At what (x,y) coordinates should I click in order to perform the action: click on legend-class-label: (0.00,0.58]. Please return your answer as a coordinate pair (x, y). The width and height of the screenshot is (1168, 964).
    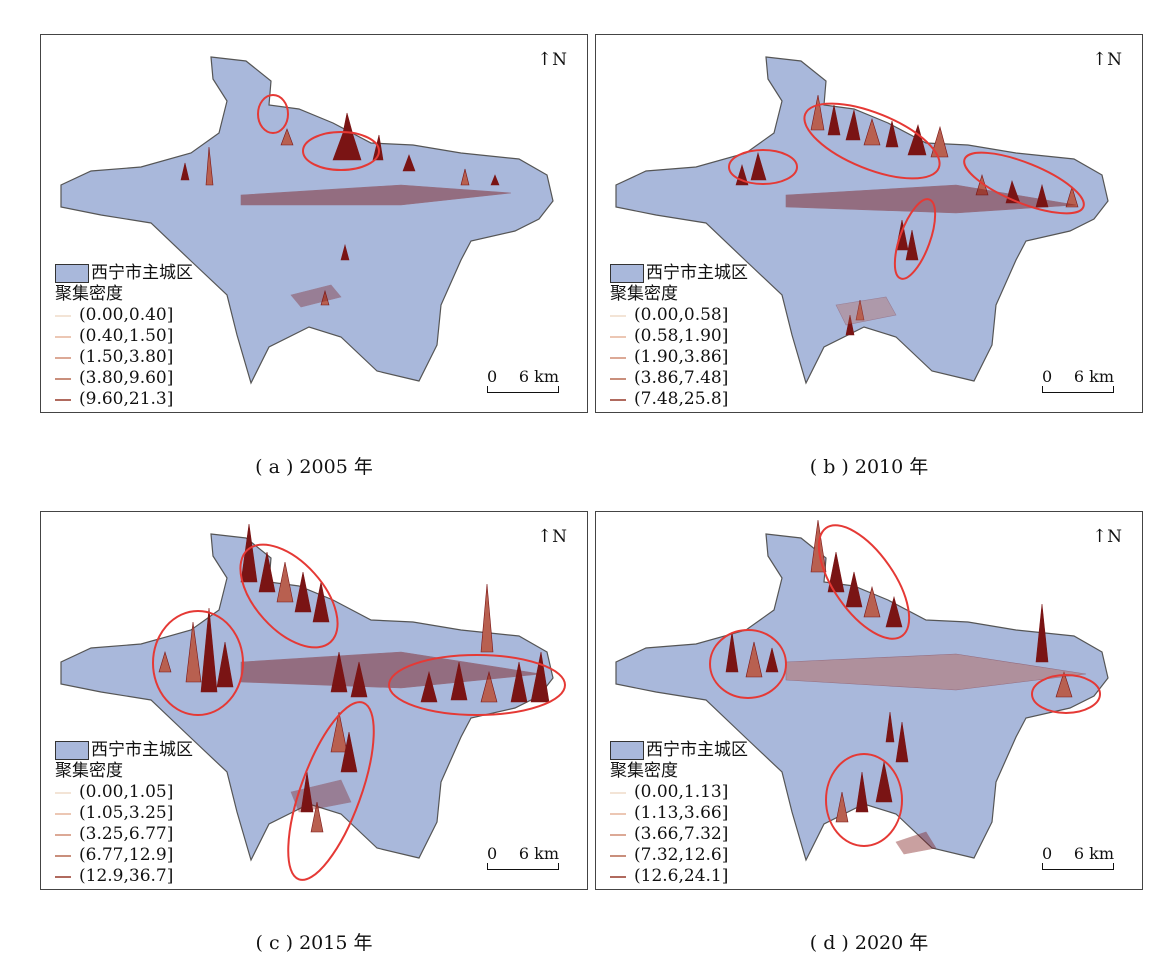
    Looking at the image, I should click on (681, 315).